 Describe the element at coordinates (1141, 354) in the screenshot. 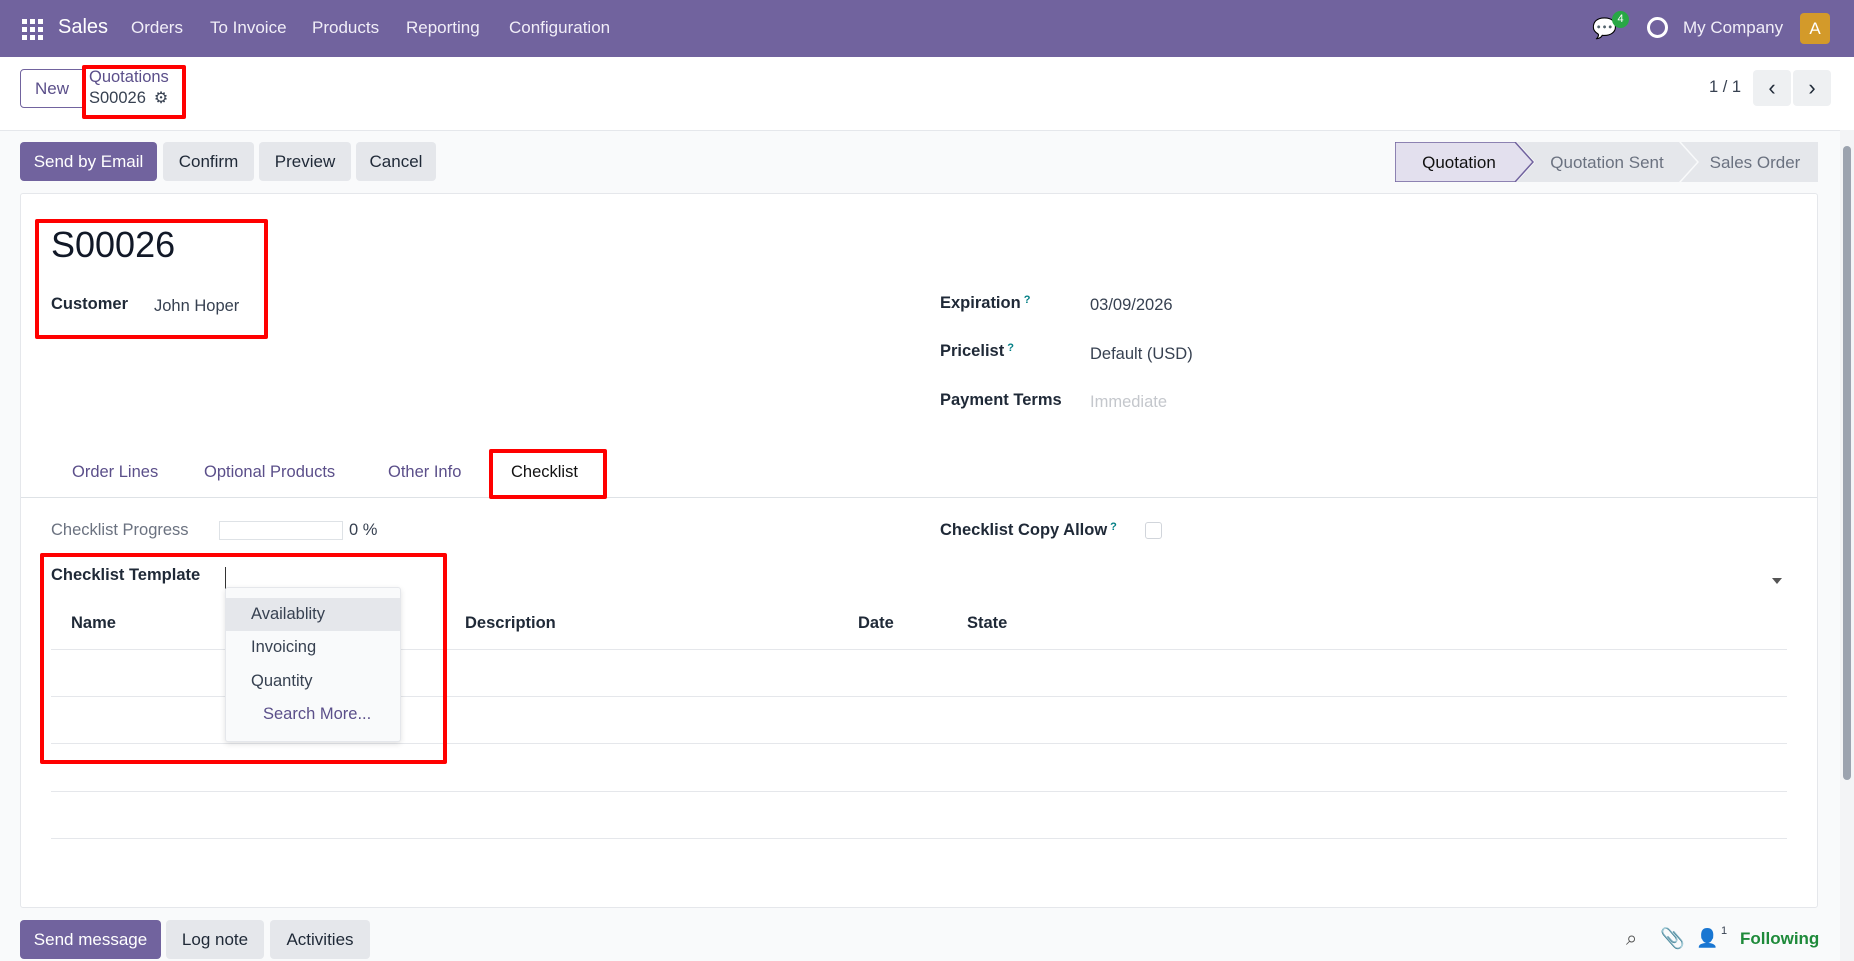

I see `pricelist-field: Default (USD)` at that location.